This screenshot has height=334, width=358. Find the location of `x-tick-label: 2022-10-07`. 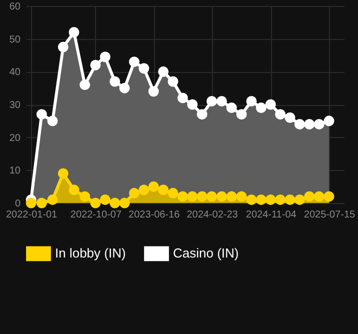

x-tick-label: 2022-10-07 is located at coordinates (96, 215).